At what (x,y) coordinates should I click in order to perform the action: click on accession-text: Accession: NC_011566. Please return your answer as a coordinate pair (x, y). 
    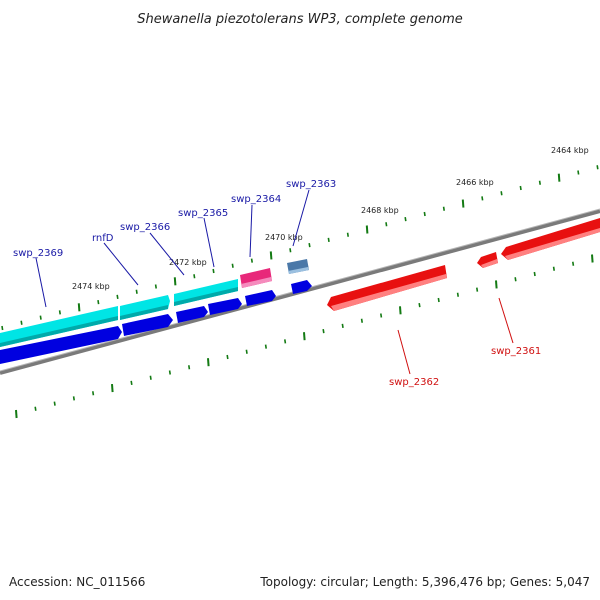
    Looking at the image, I should click on (77, 582).